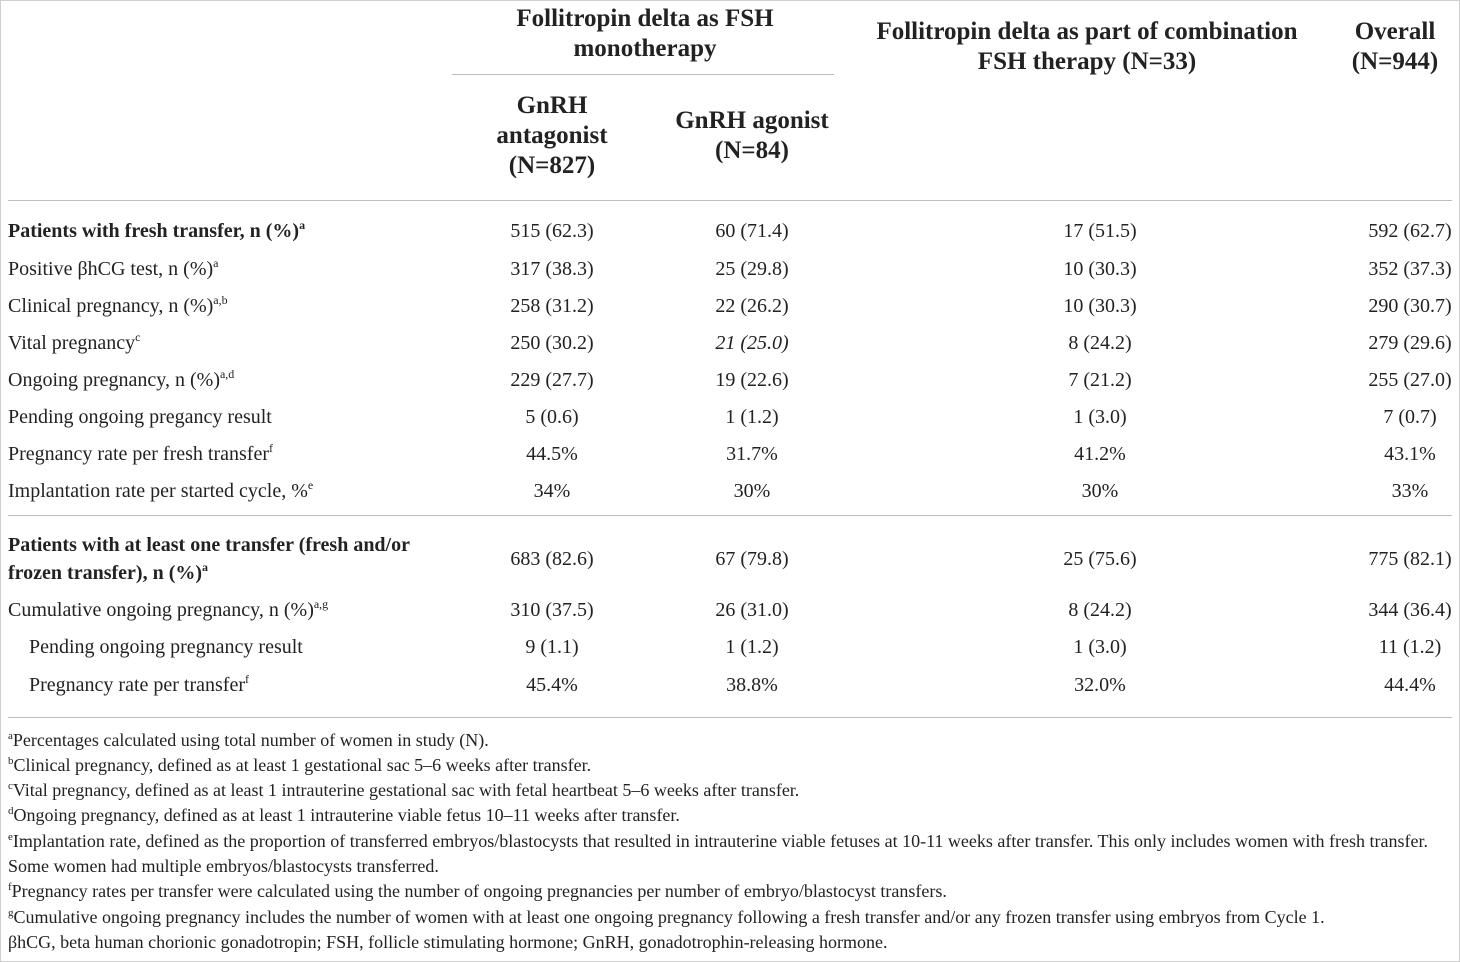 This screenshot has height=962, width=1460. What do you see at coordinates (1410, 491) in the screenshot?
I see `cell-overall: 33%` at bounding box center [1410, 491].